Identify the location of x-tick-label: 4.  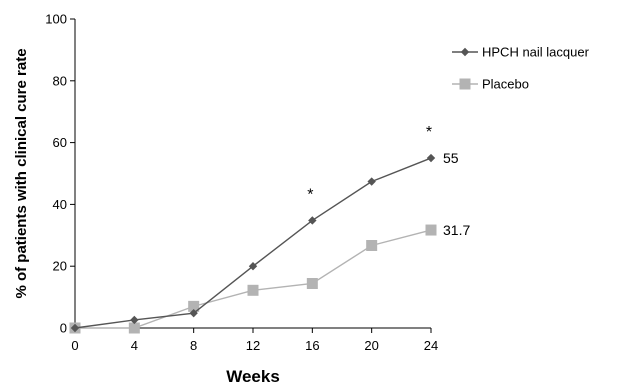
(134, 345).